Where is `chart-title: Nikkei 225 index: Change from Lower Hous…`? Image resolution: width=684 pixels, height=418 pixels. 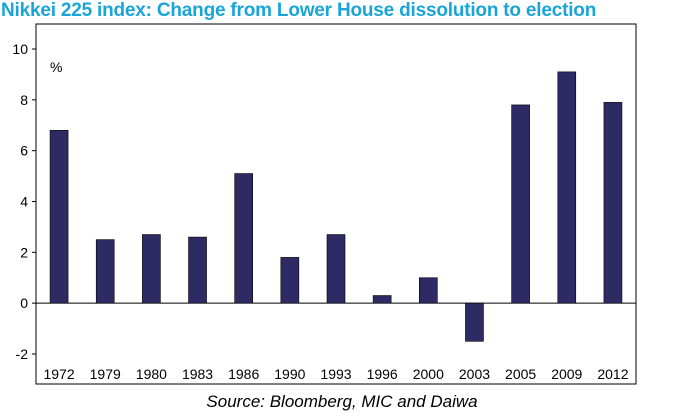
chart-title: Nikkei 225 index: Change from Lower Hous… is located at coordinates (299, 10).